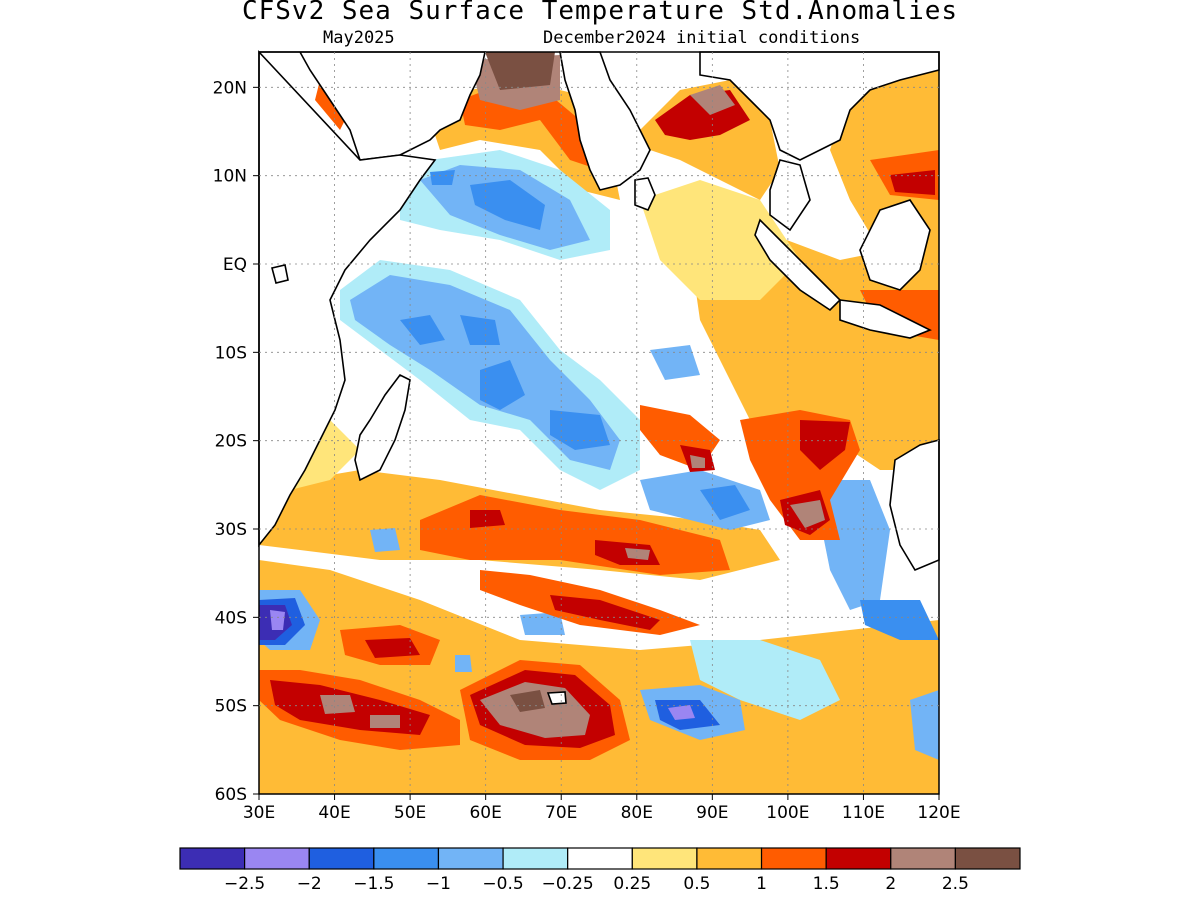 Image resolution: width=1200 pixels, height=900 pixels. I want to click on lon-label-30e: 30E, so click(259, 813).